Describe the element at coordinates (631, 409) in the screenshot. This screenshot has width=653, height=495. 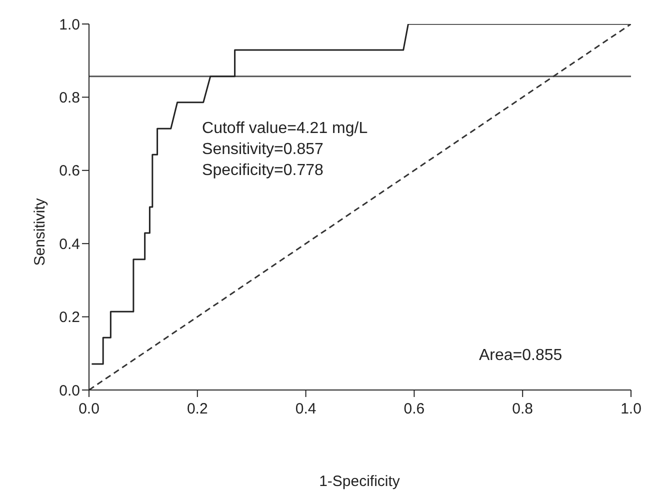
I see `x-tick-label: 1.0` at that location.